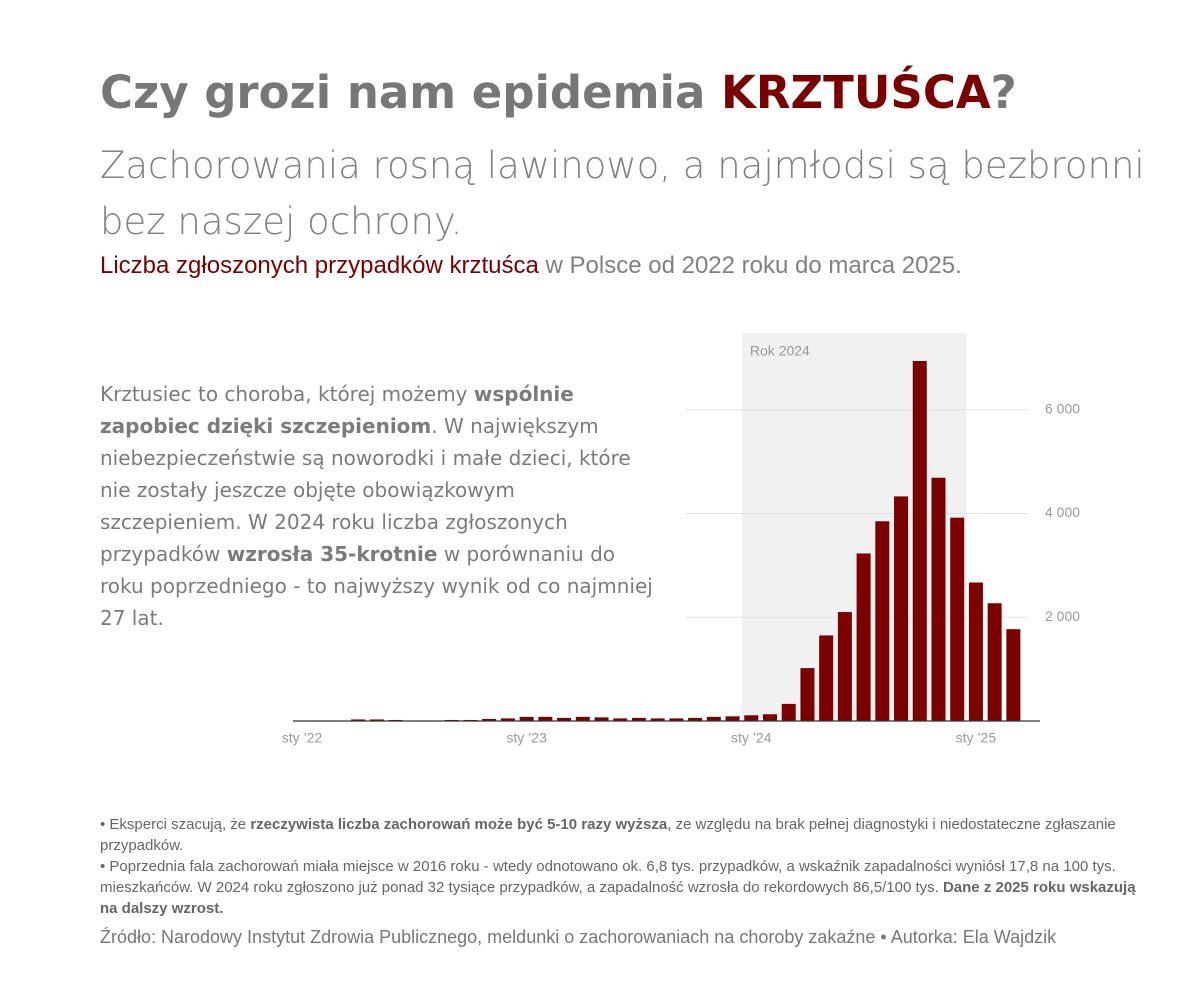 The height and width of the screenshot is (1000, 1200). I want to click on title: Czy grozi nam epidemia KRZTUŚCA?, so click(558, 92).